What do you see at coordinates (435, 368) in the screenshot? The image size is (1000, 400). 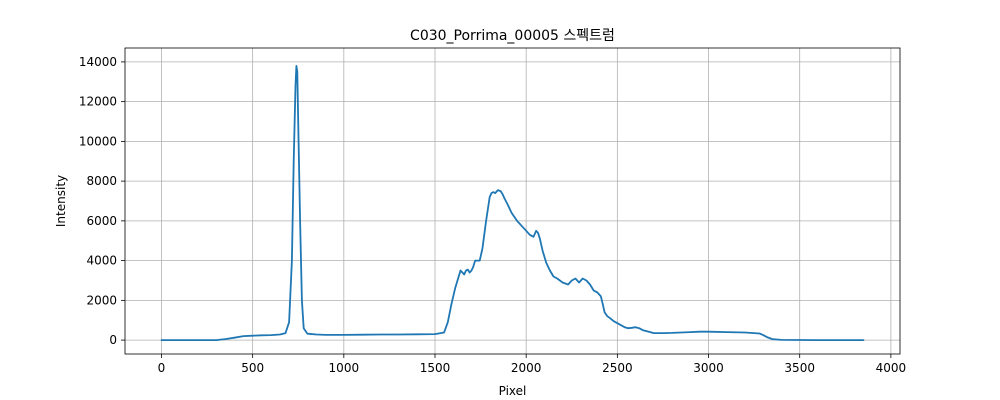 I see `x-tick-label: 1500` at bounding box center [435, 368].